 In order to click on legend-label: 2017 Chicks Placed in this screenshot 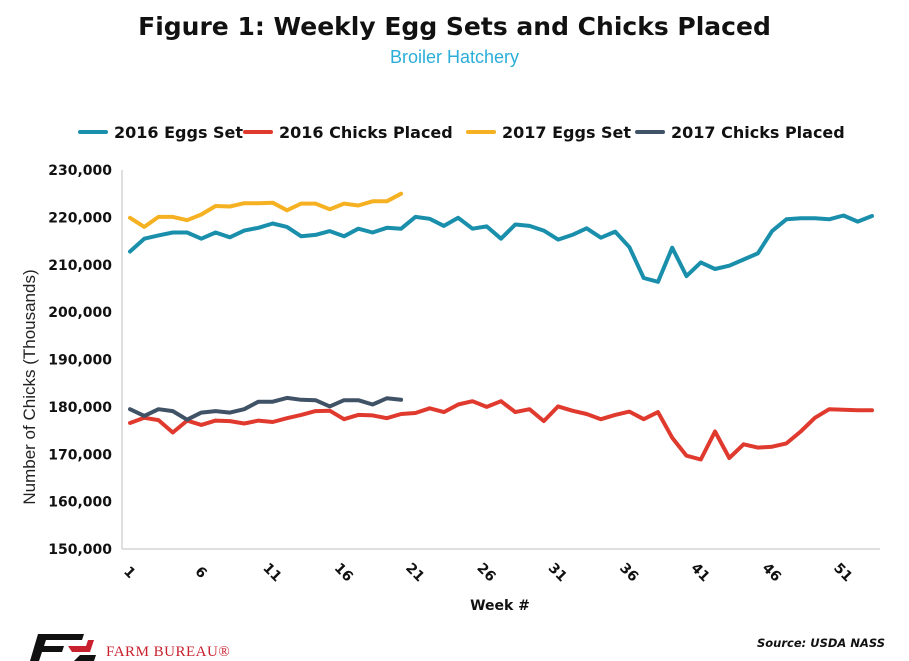, I will do `click(758, 132)`.